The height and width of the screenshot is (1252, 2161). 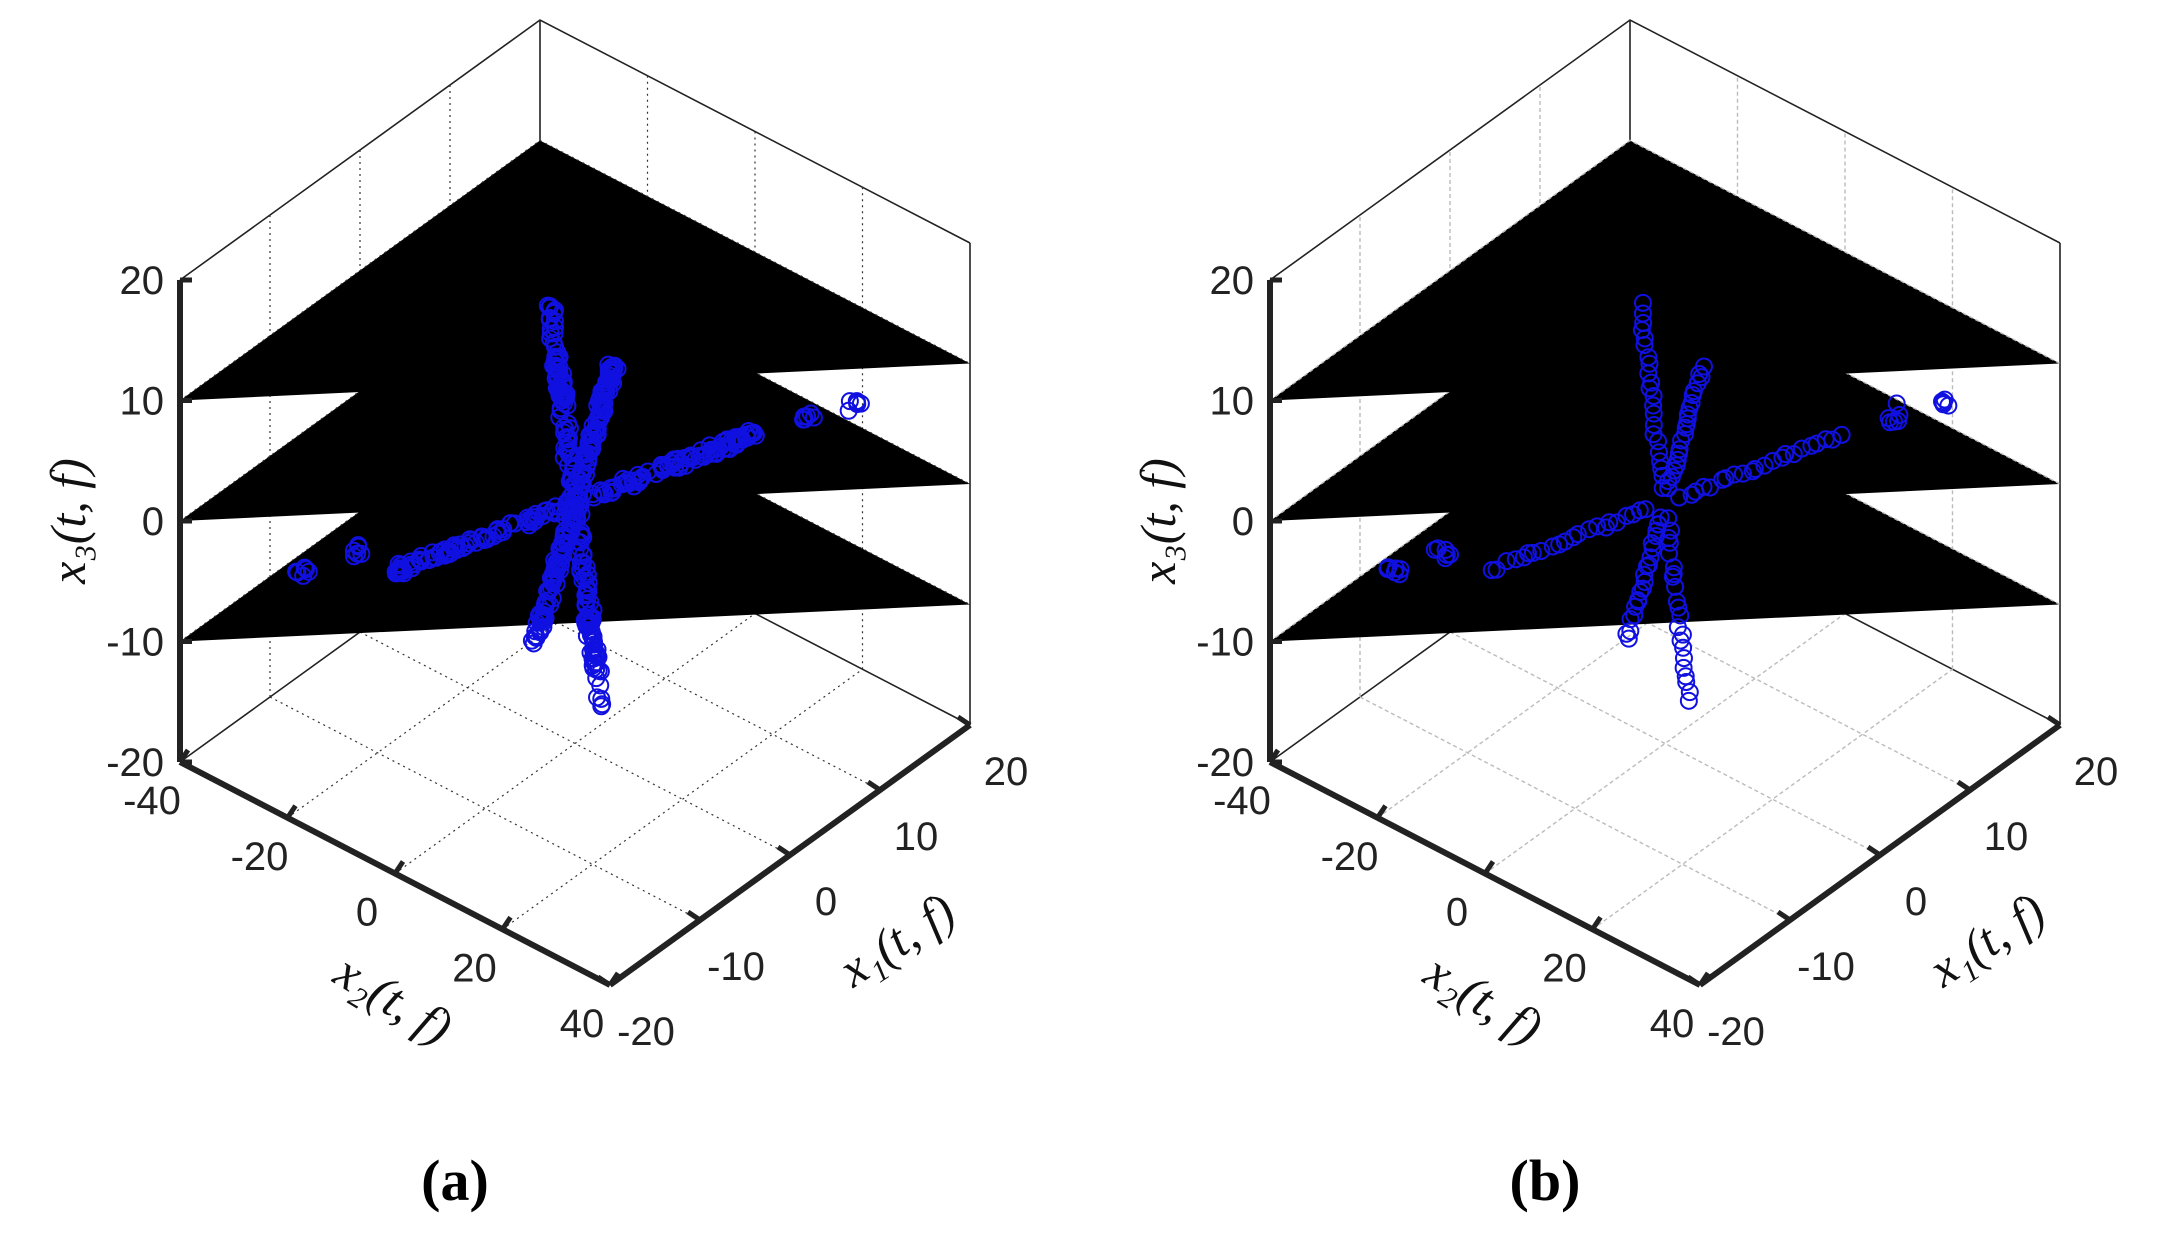 I want to click on y-tick-label: 40, so click(x=582, y=1024).